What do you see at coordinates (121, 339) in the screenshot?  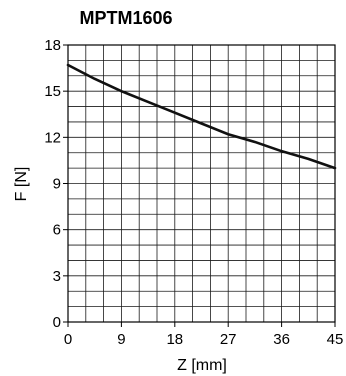 I see `x-tick-label: 9` at bounding box center [121, 339].